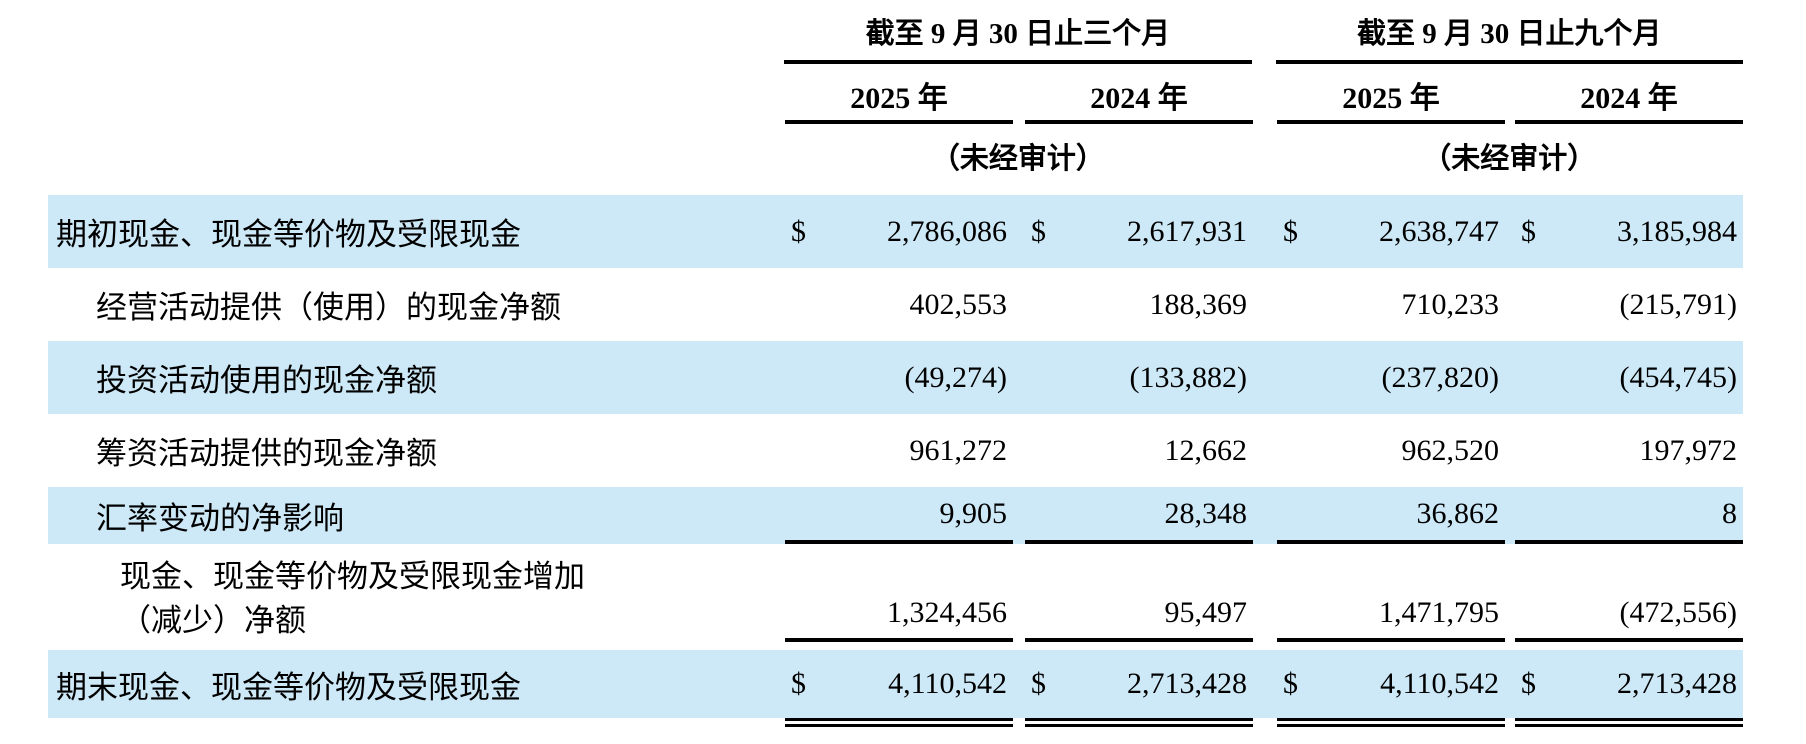  Describe the element at coordinates (1688, 450) in the screenshot. I see `cell-value: 197,972` at that location.